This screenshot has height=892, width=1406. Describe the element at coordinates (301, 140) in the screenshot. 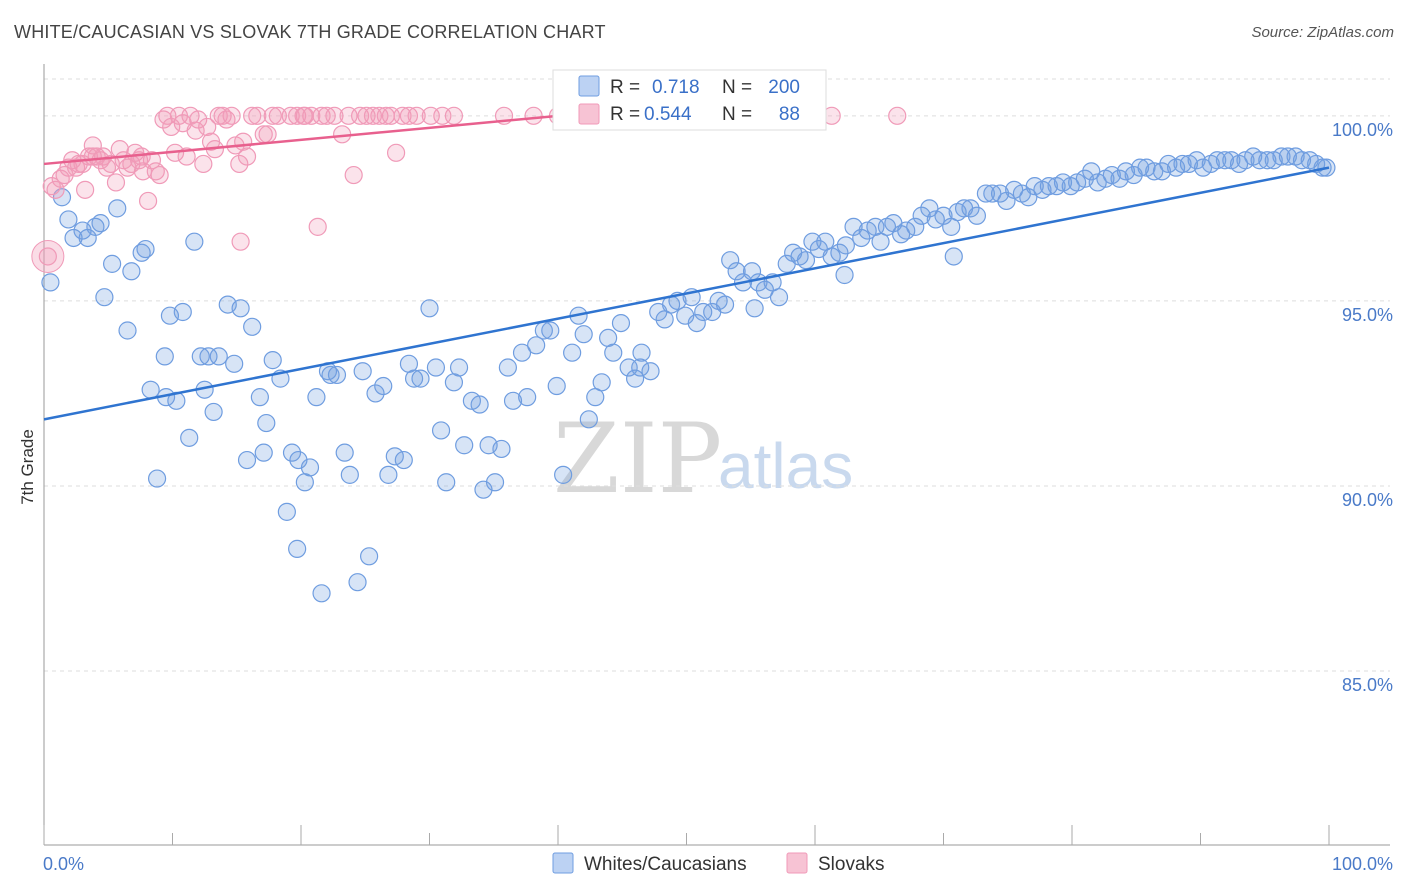

I see `trendline-slovaks` at that location.